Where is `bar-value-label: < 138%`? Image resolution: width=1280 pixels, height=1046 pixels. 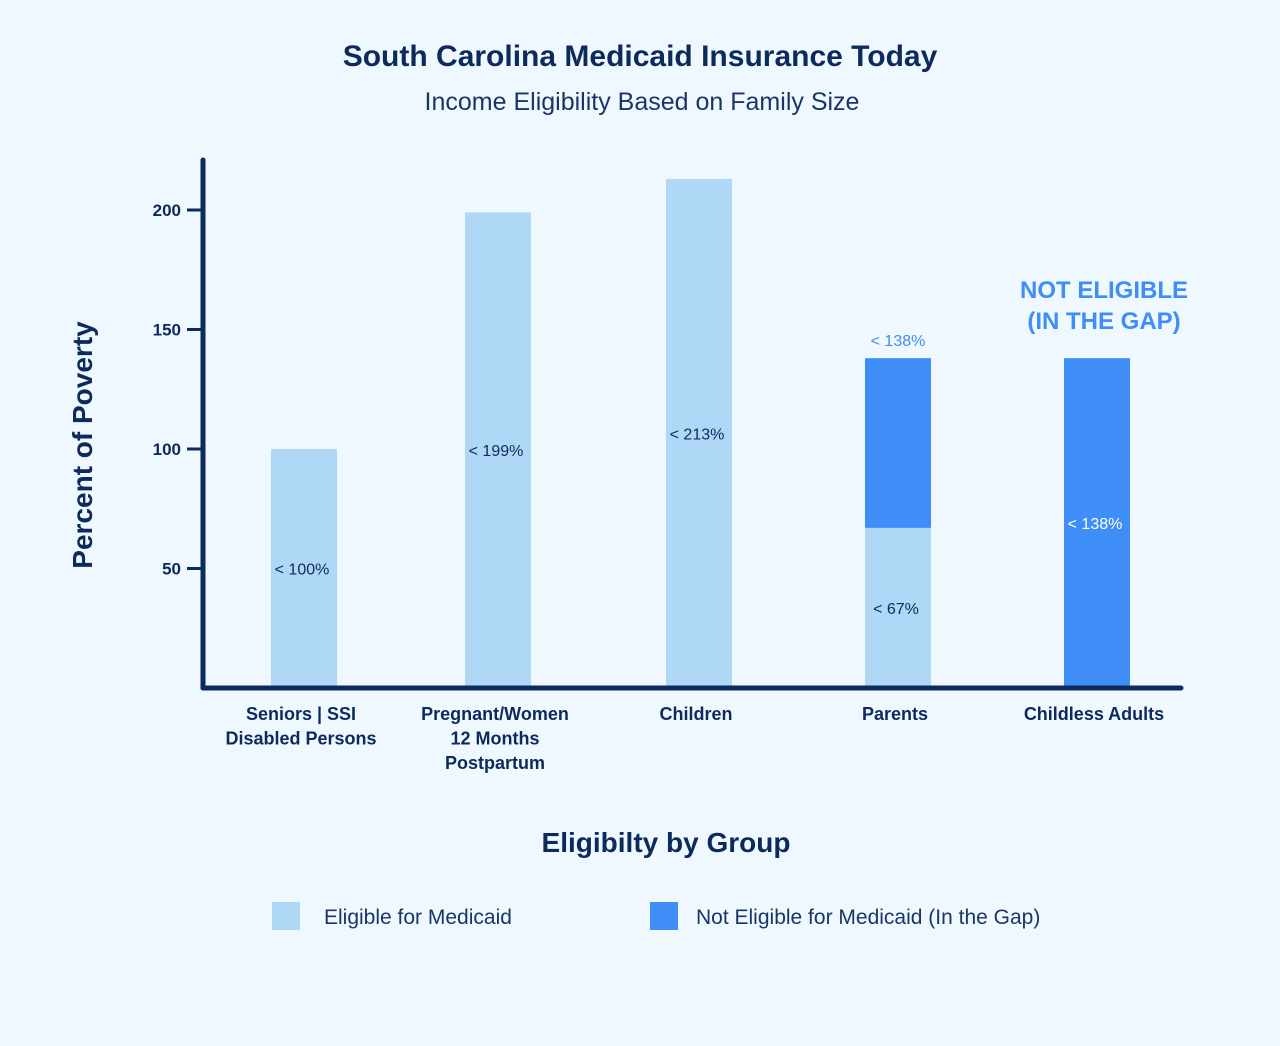 bar-value-label: < 138% is located at coordinates (1095, 524).